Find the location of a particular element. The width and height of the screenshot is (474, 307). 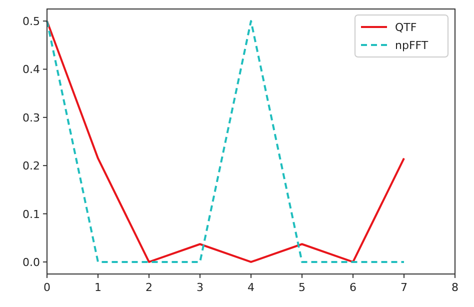

y-tick-label: 0.4 is located at coordinates (31, 69).